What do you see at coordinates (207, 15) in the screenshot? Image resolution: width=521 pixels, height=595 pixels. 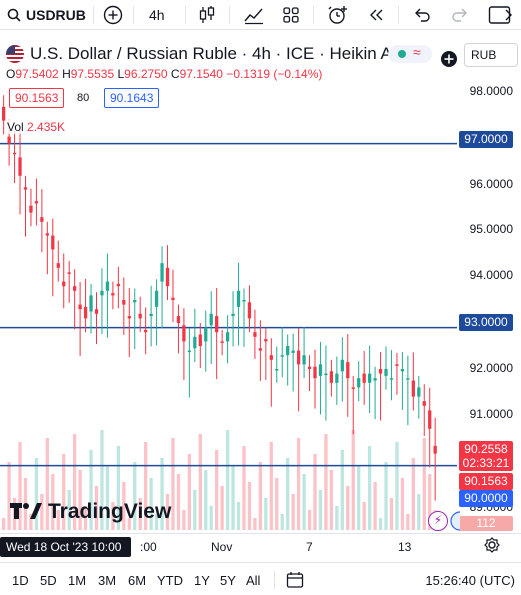 I see `candles-icon` at bounding box center [207, 15].